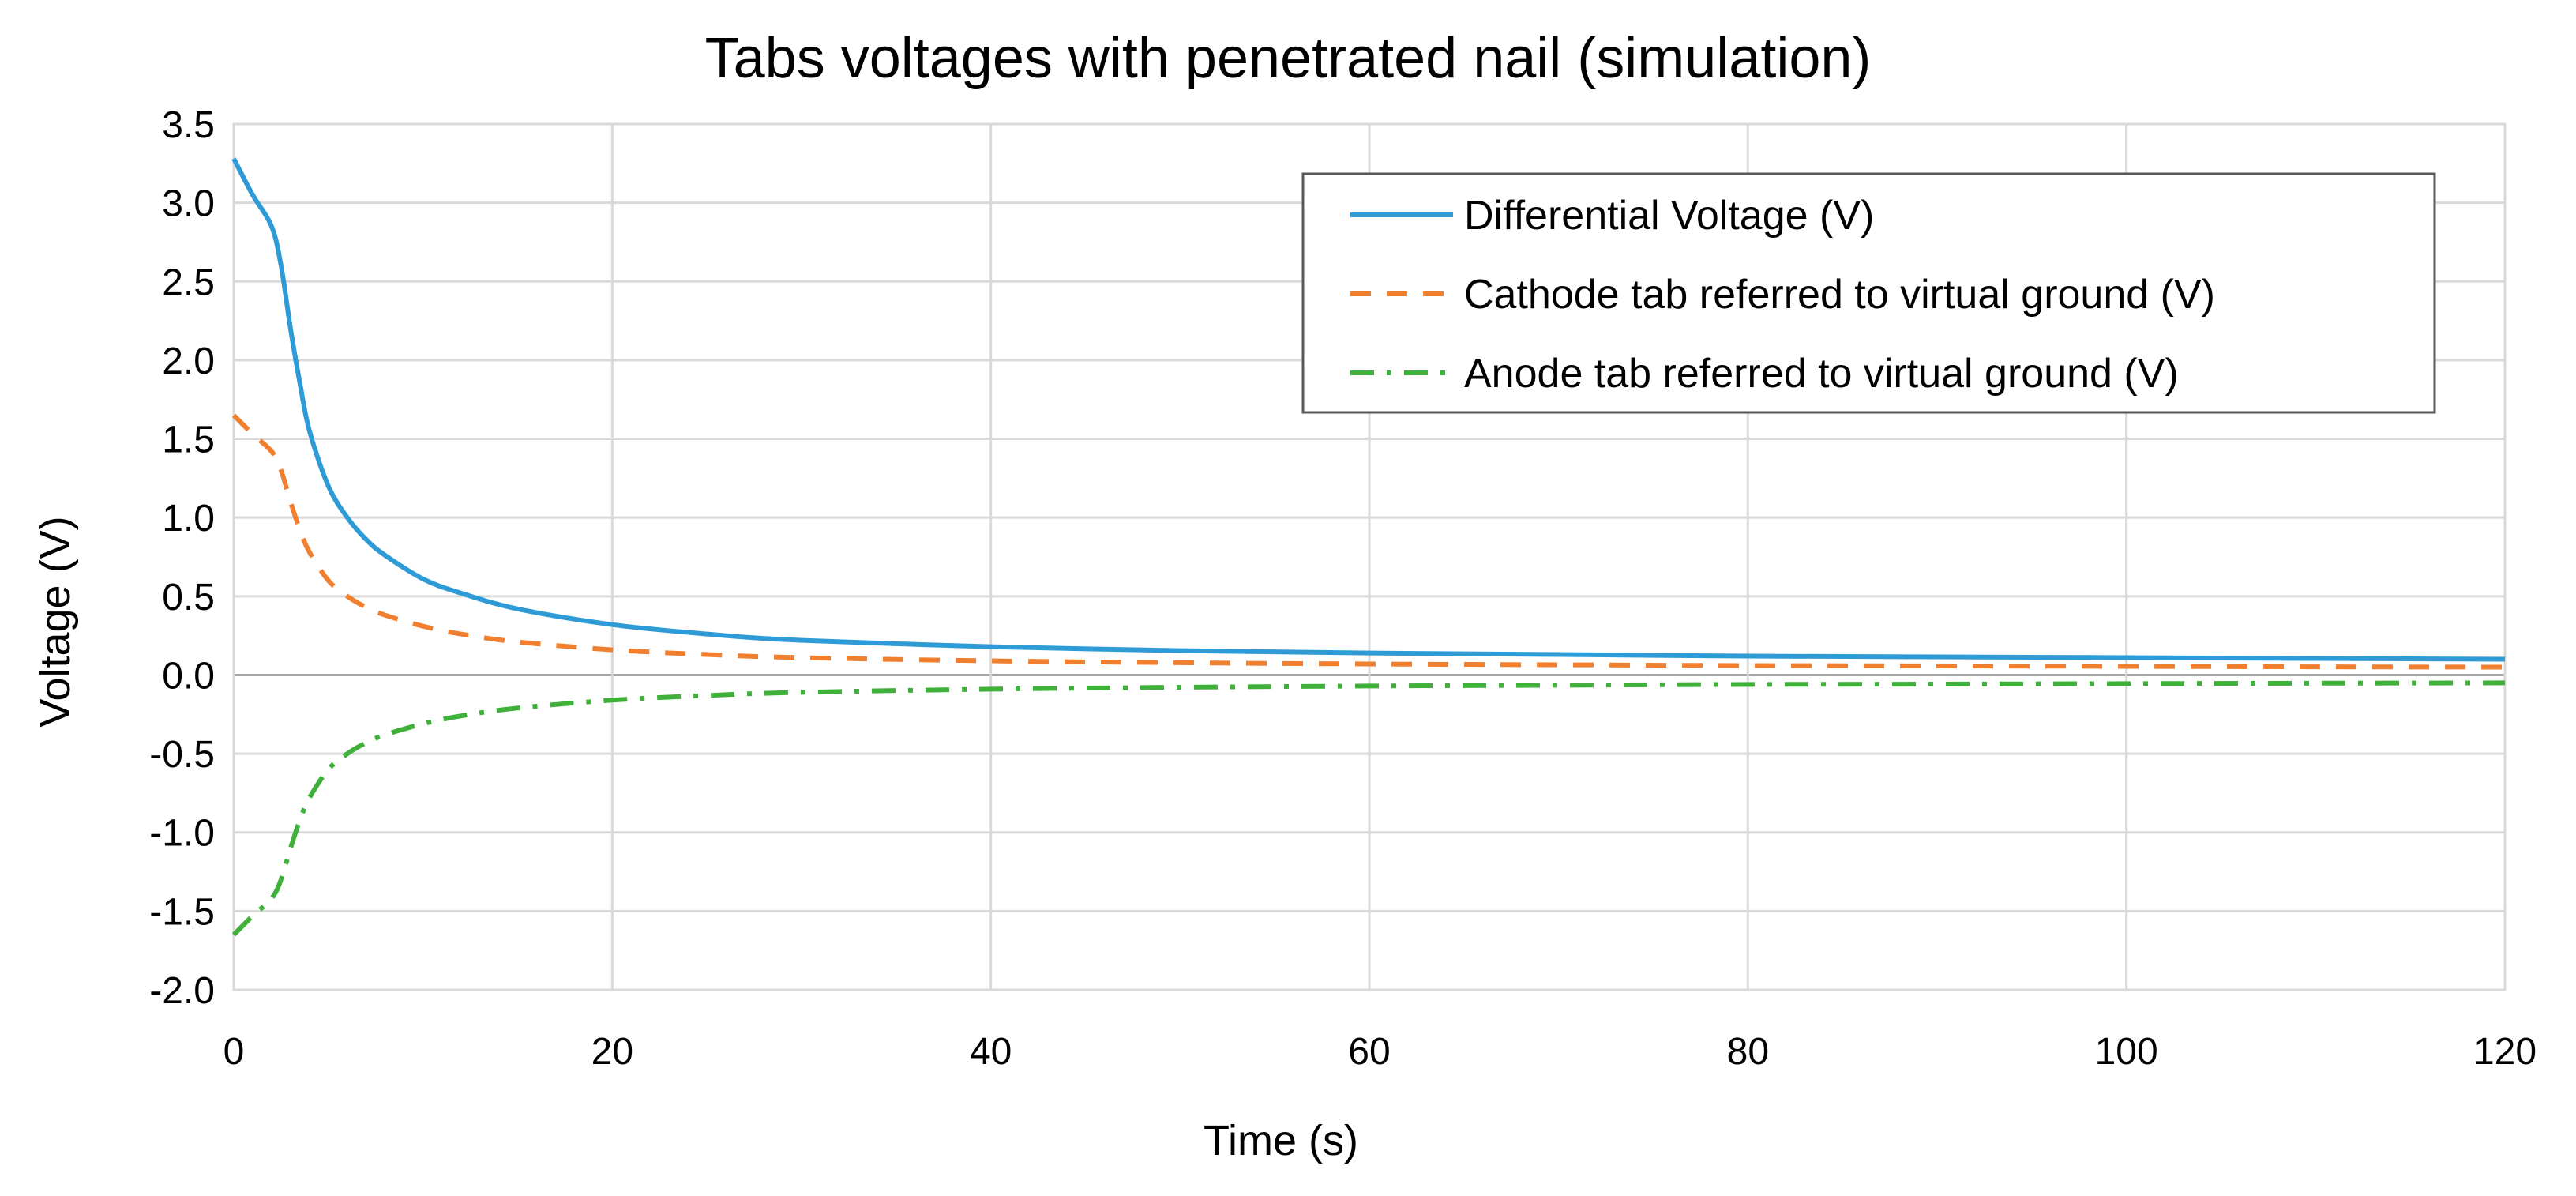 The width and height of the screenshot is (2576, 1196). Describe the element at coordinates (182, 834) in the screenshot. I see `y-tick-label: -1.0` at that location.